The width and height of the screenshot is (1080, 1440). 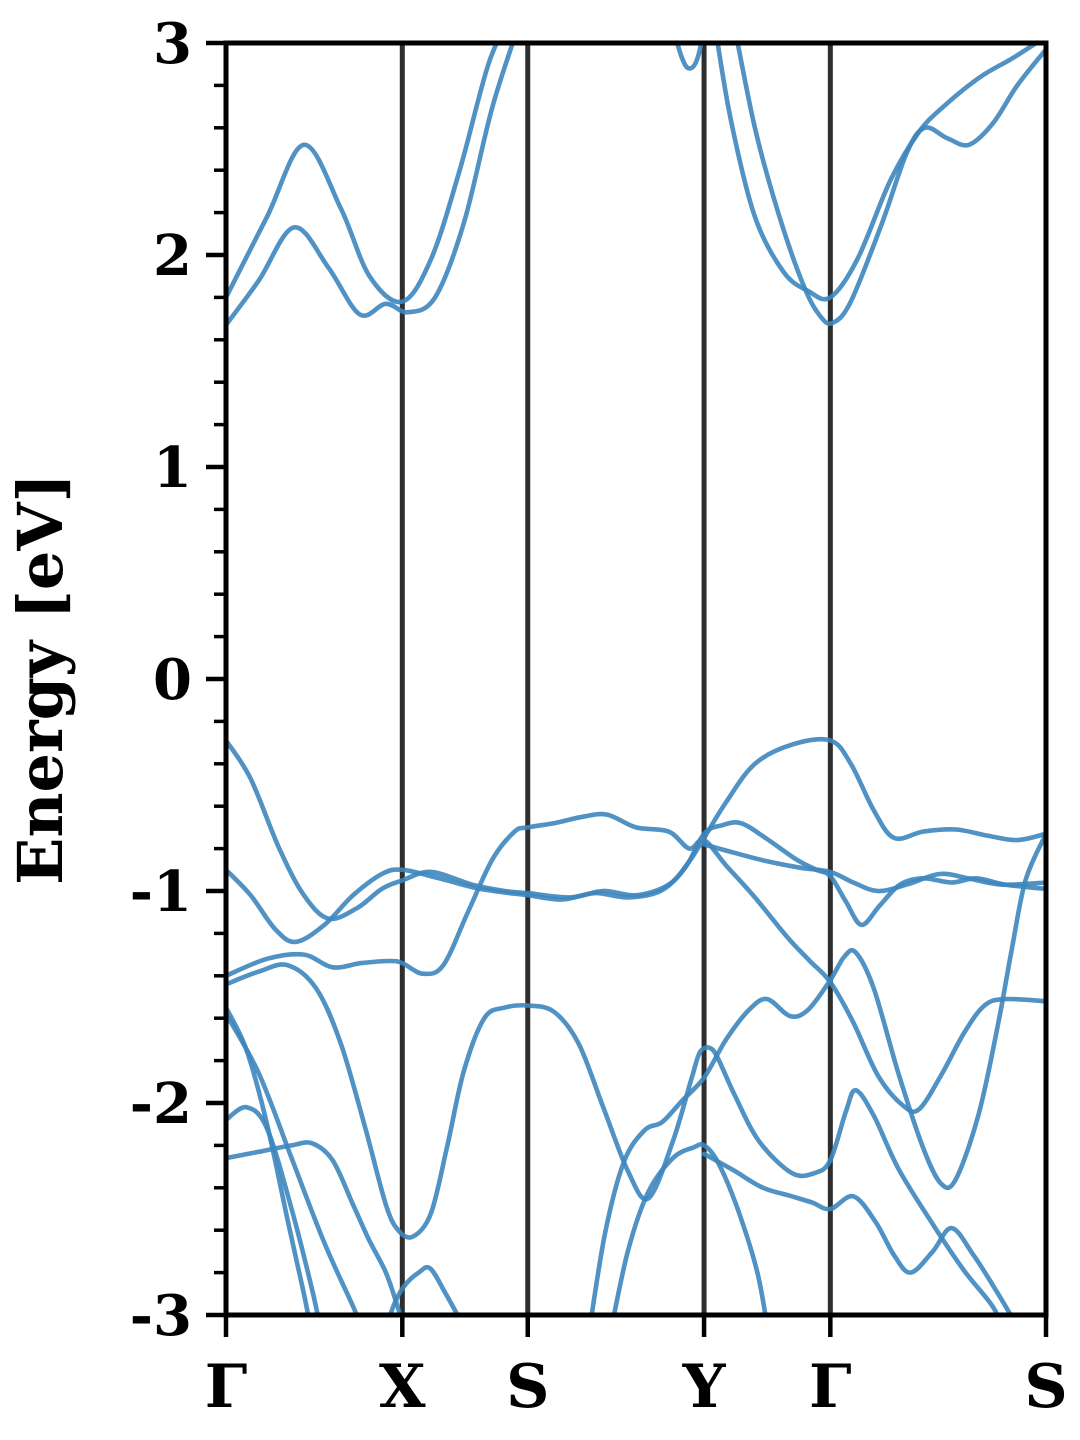 I want to click on y-tick-labels: 3 2 1 0 -1 -2 -3, so click(x=161, y=680).